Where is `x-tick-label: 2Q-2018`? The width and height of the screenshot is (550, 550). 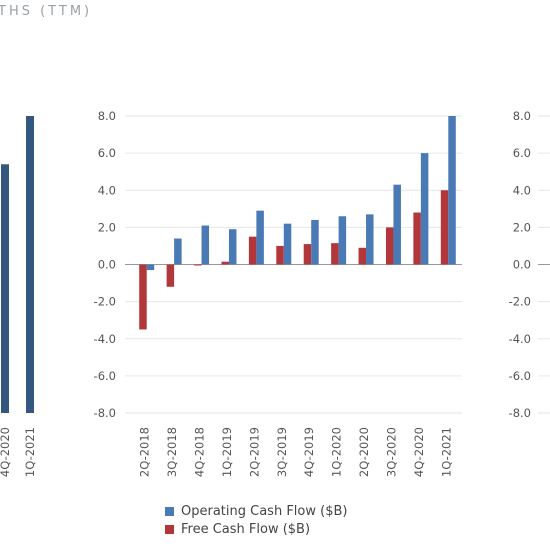
x-tick-label: 2Q-2018 is located at coordinates (145, 452).